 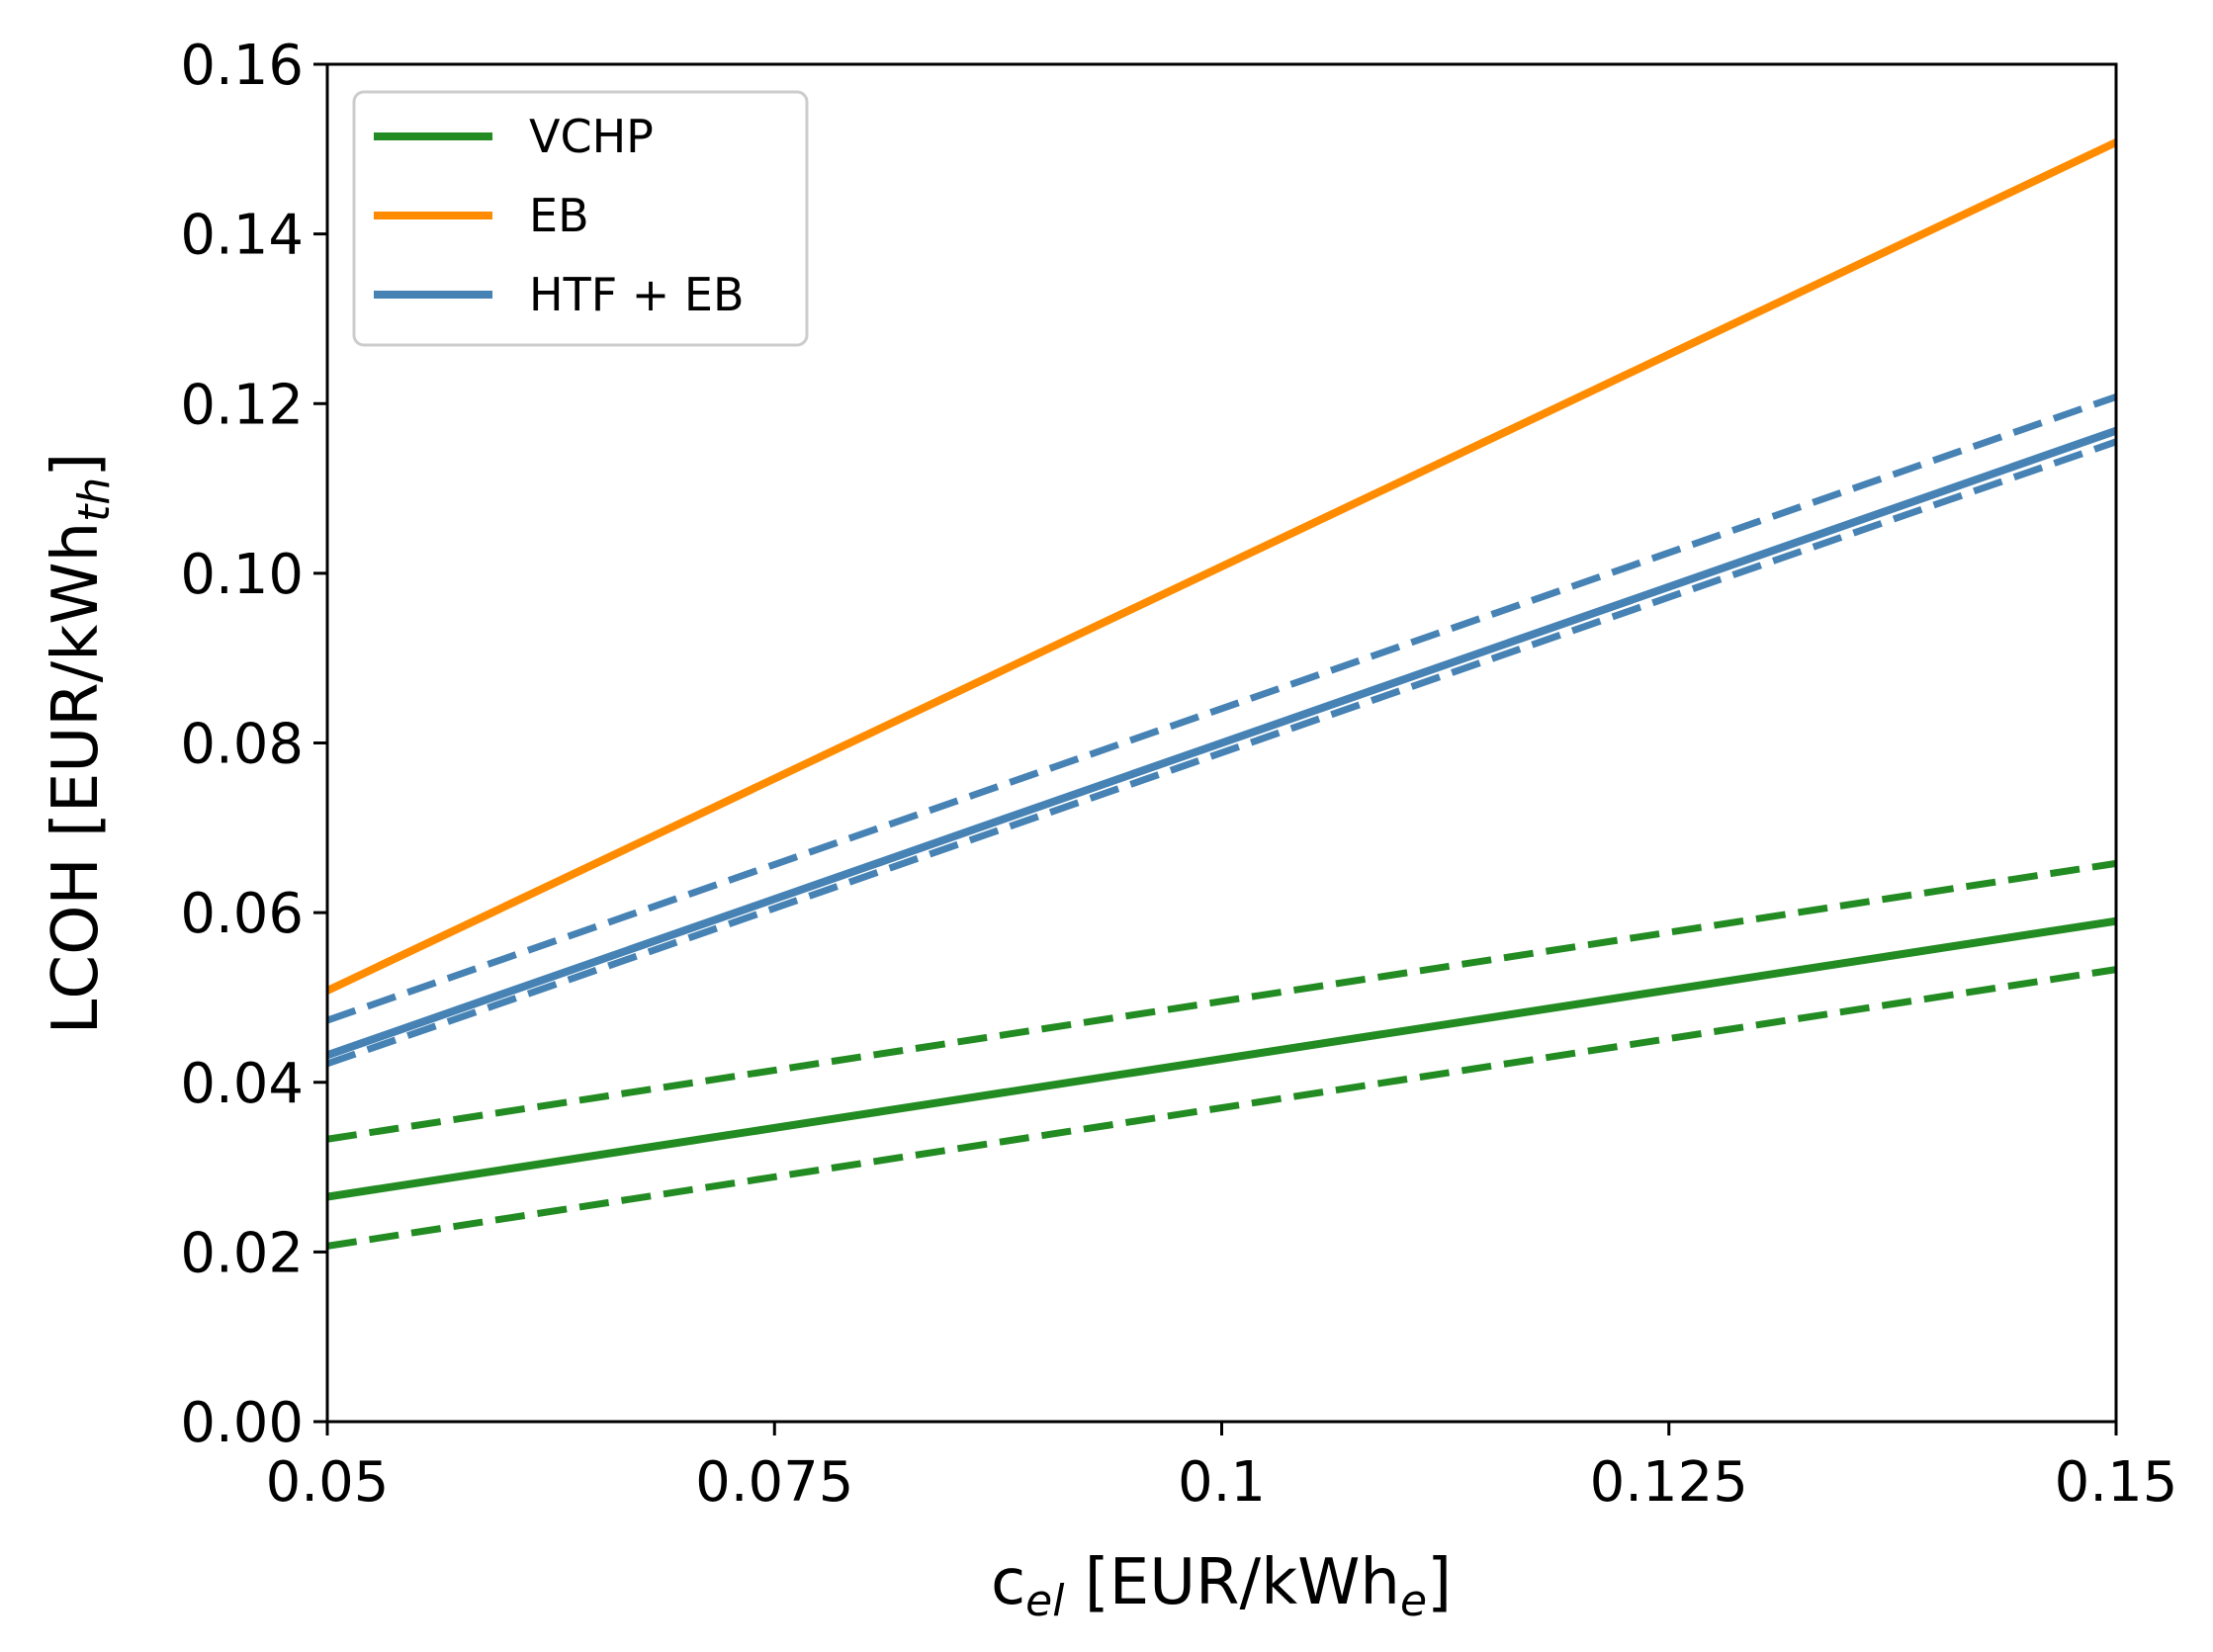 What do you see at coordinates (242, 1423) in the screenshot?
I see `y-tick-label: 0.00` at bounding box center [242, 1423].